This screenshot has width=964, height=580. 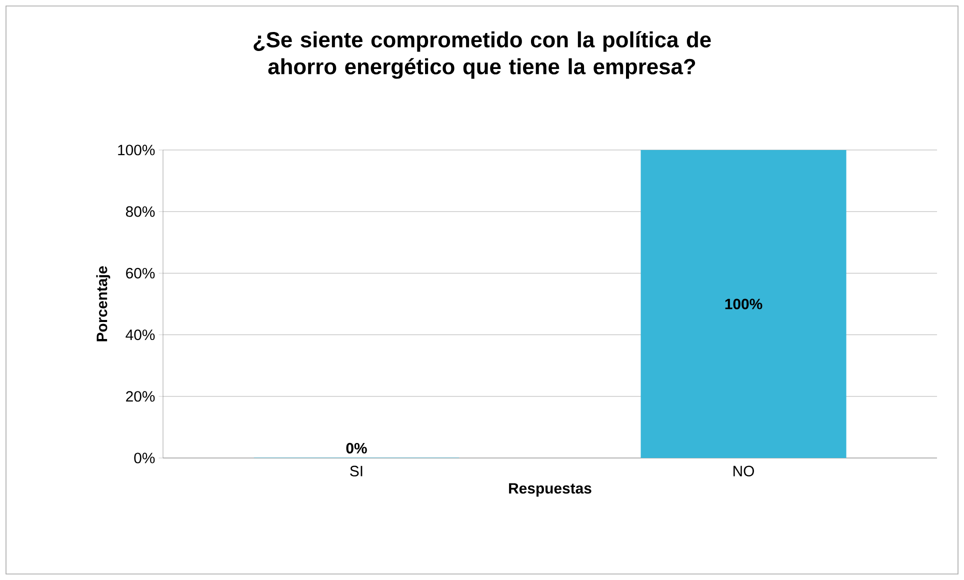 What do you see at coordinates (743, 304) in the screenshot?
I see `data-label: 100%` at bounding box center [743, 304].